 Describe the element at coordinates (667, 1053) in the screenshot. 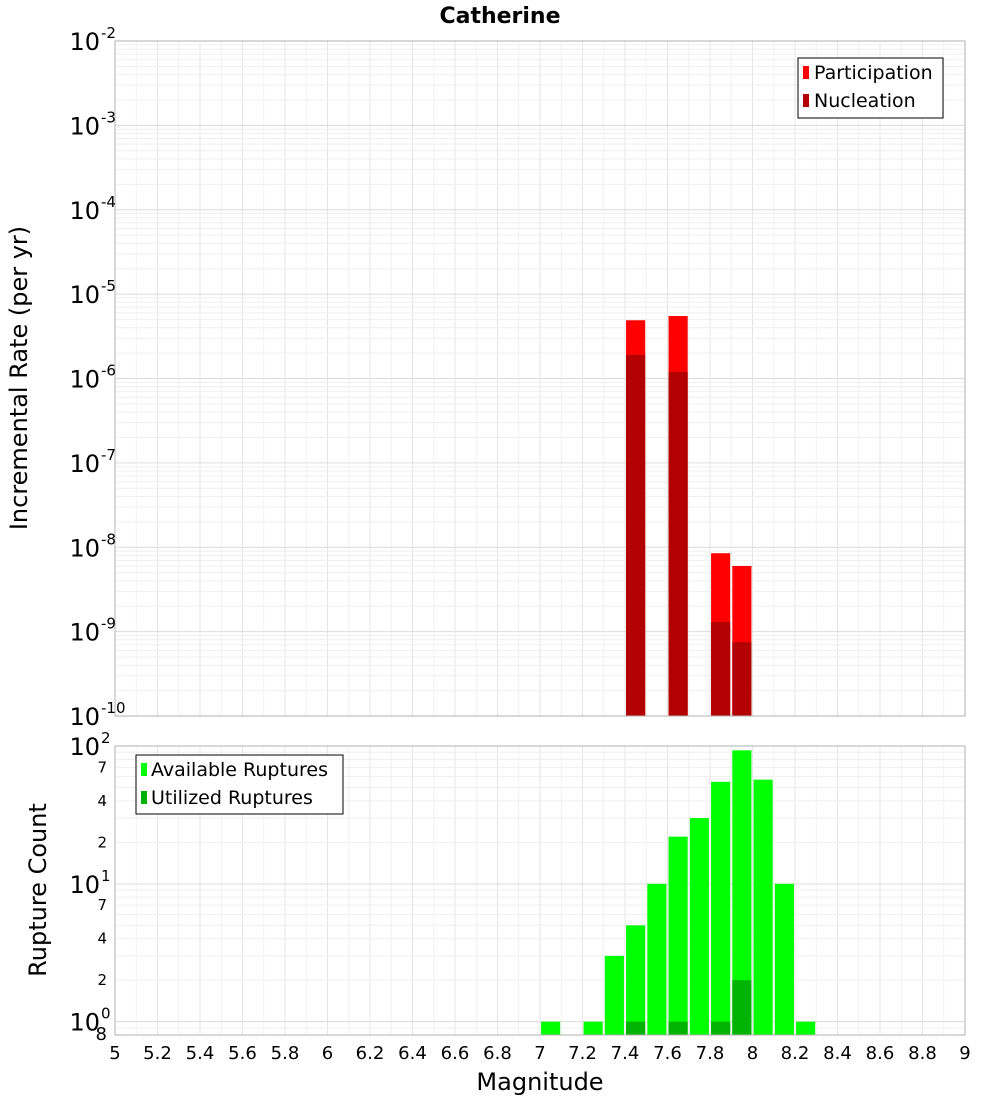

I see `x-tick-label: 7.6` at that location.